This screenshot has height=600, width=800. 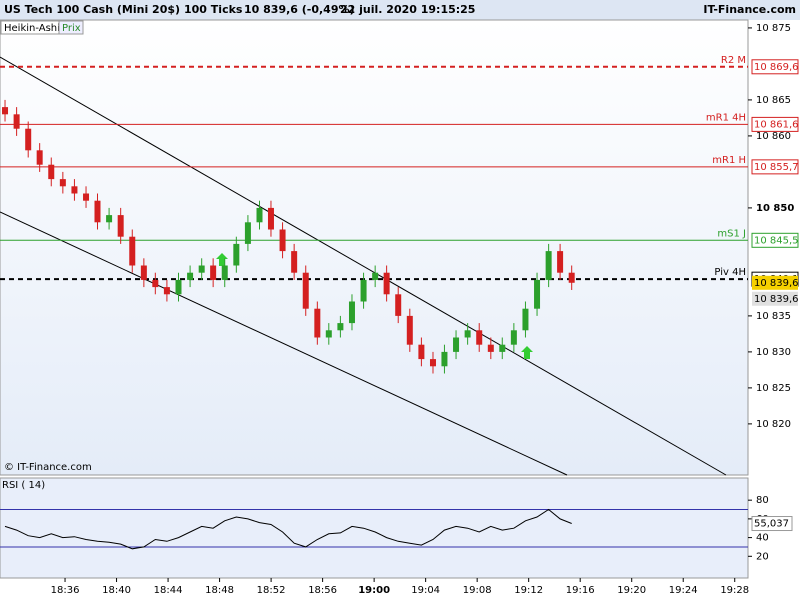 What do you see at coordinates (762, 500) in the screenshot?
I see `y-tick-label: 80` at bounding box center [762, 500].